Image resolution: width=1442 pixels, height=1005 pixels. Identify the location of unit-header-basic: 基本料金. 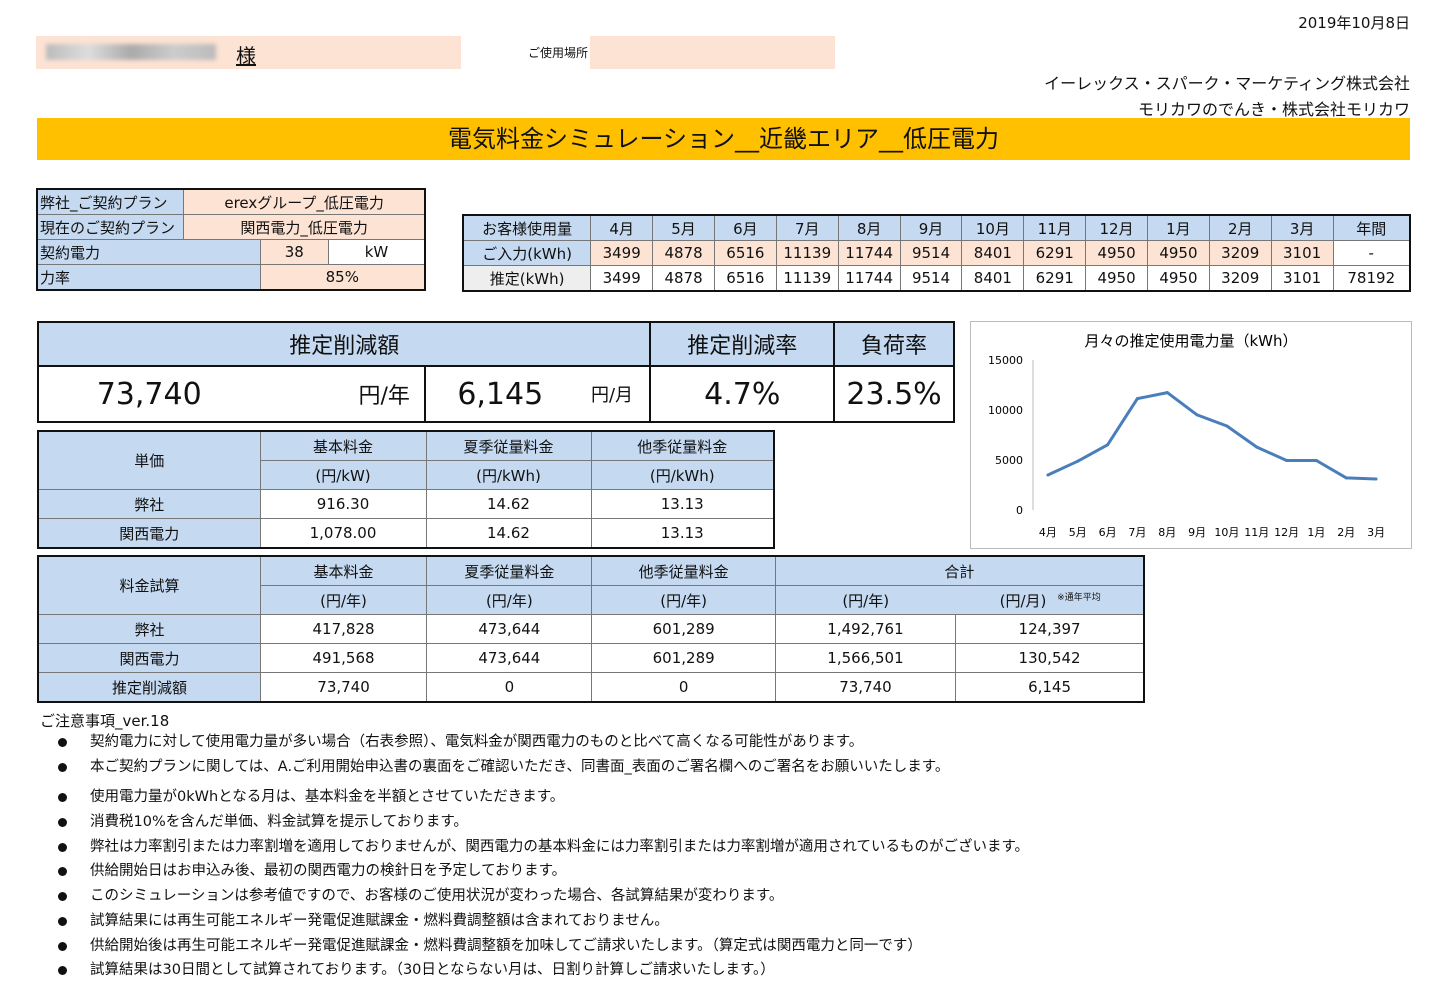
(343, 445).